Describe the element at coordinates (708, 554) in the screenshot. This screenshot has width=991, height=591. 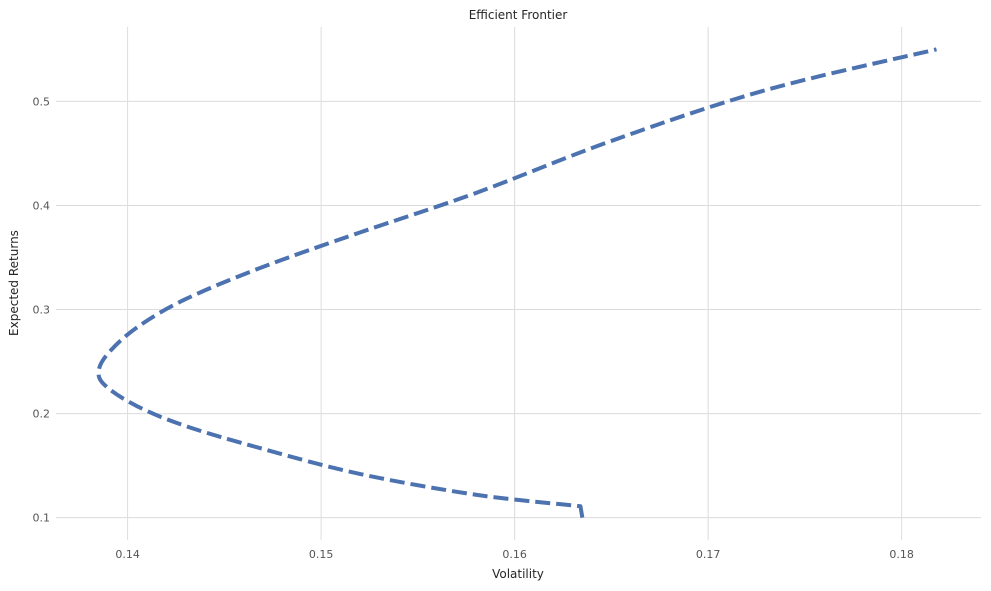
I see `x-tick-label: 0.17` at that location.